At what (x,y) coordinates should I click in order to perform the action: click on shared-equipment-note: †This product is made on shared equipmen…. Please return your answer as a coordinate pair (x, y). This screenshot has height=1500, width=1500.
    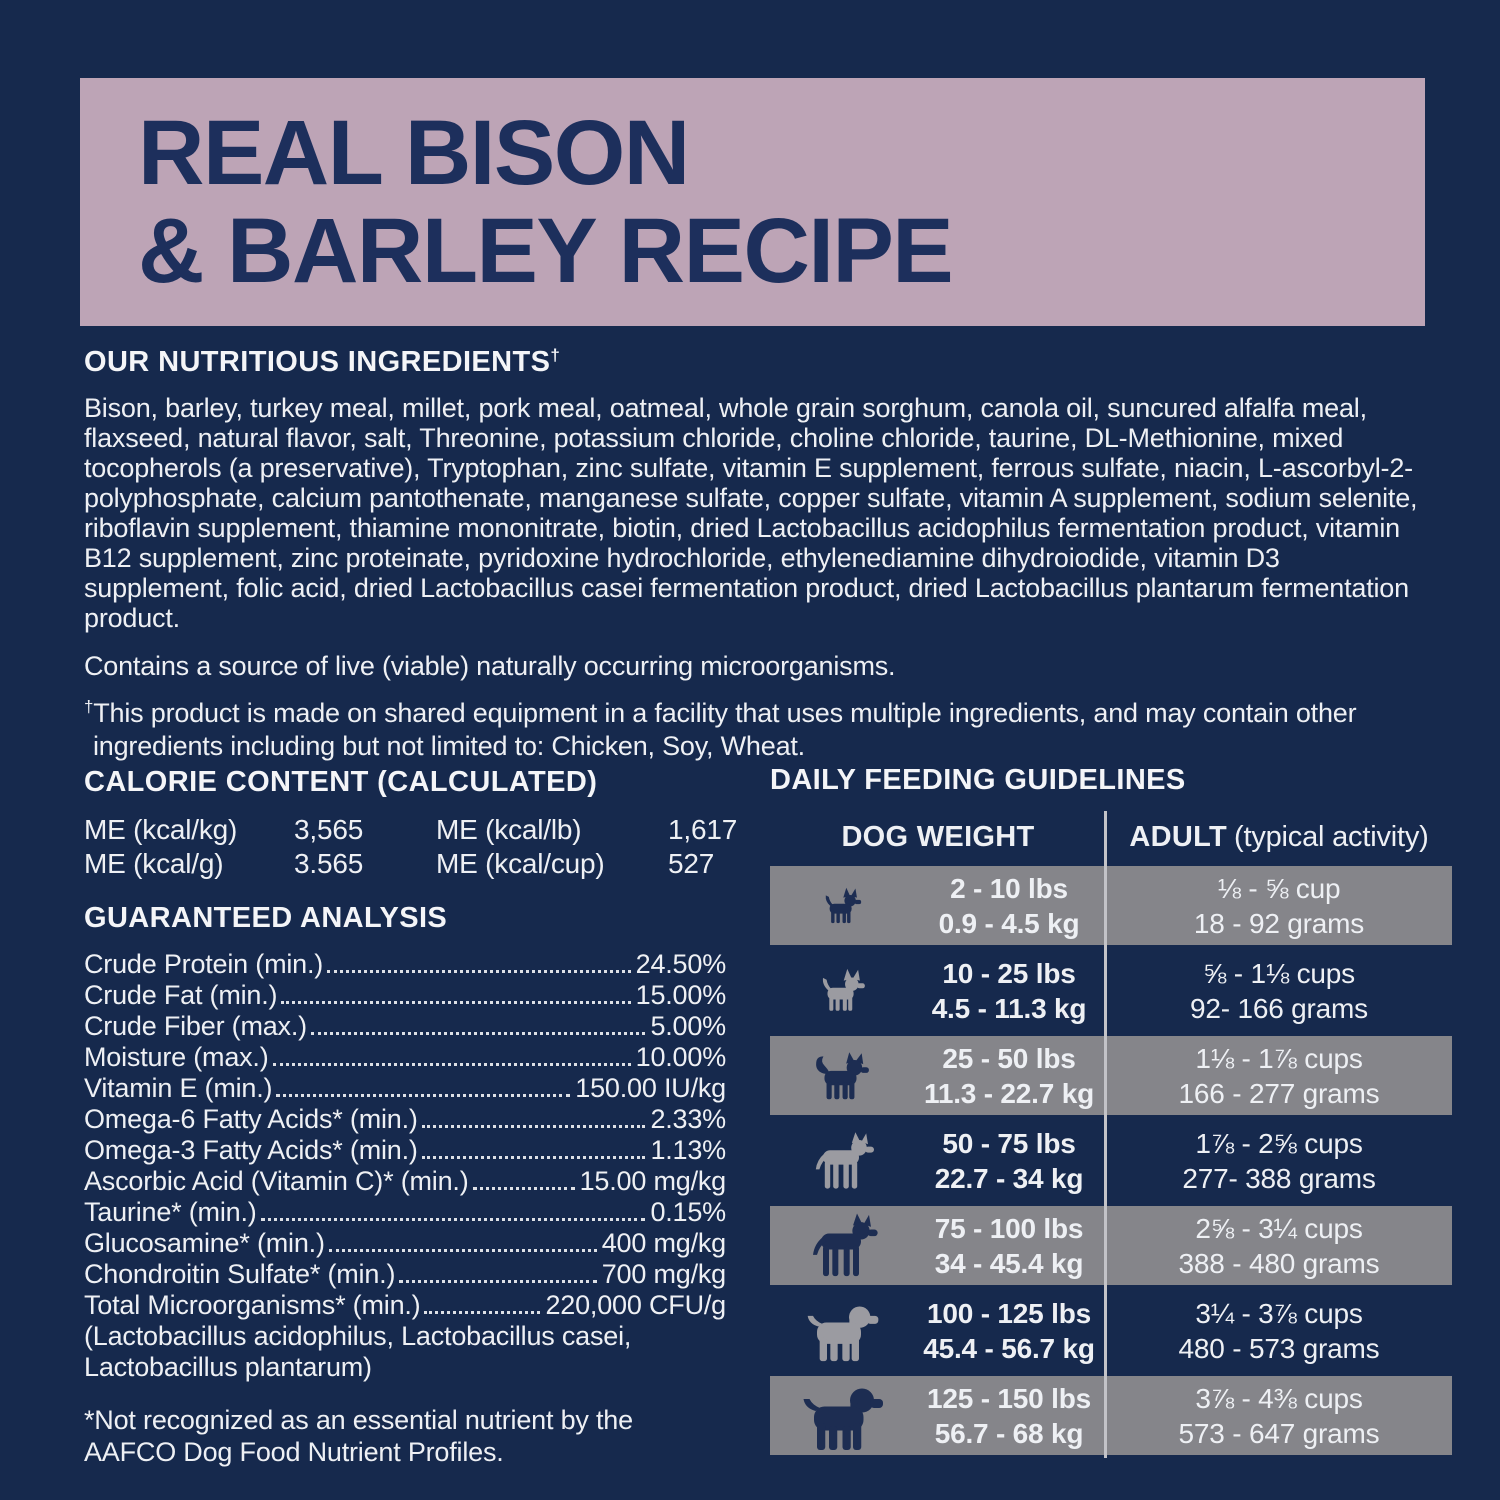
    Looking at the image, I should click on (720, 729).